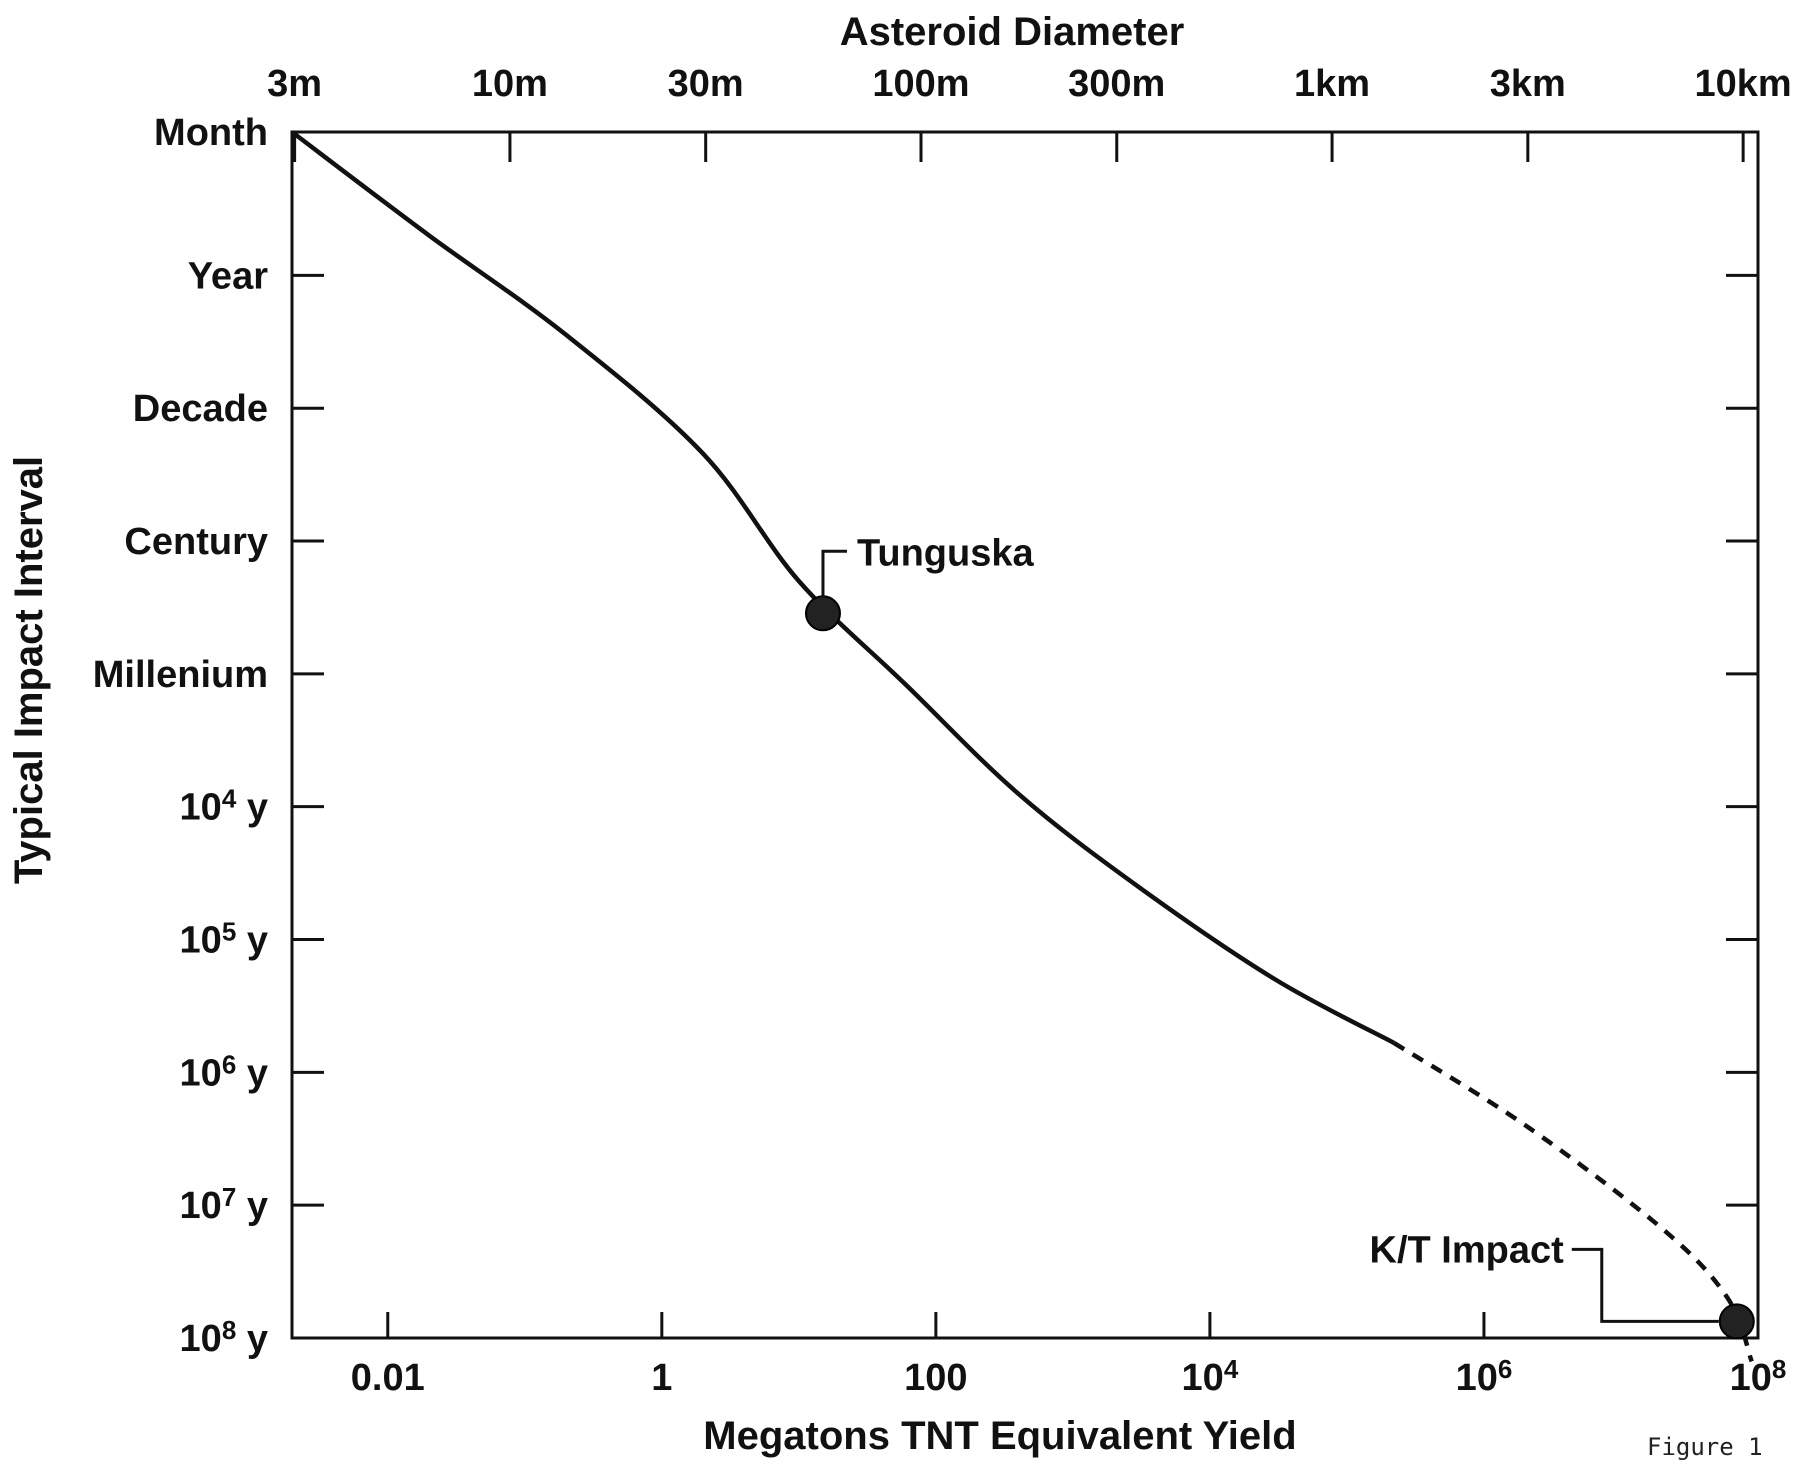 This screenshot has width=1808, height=1460. What do you see at coordinates (1116, 84) in the screenshot?
I see `top-tick-label: 300m` at bounding box center [1116, 84].